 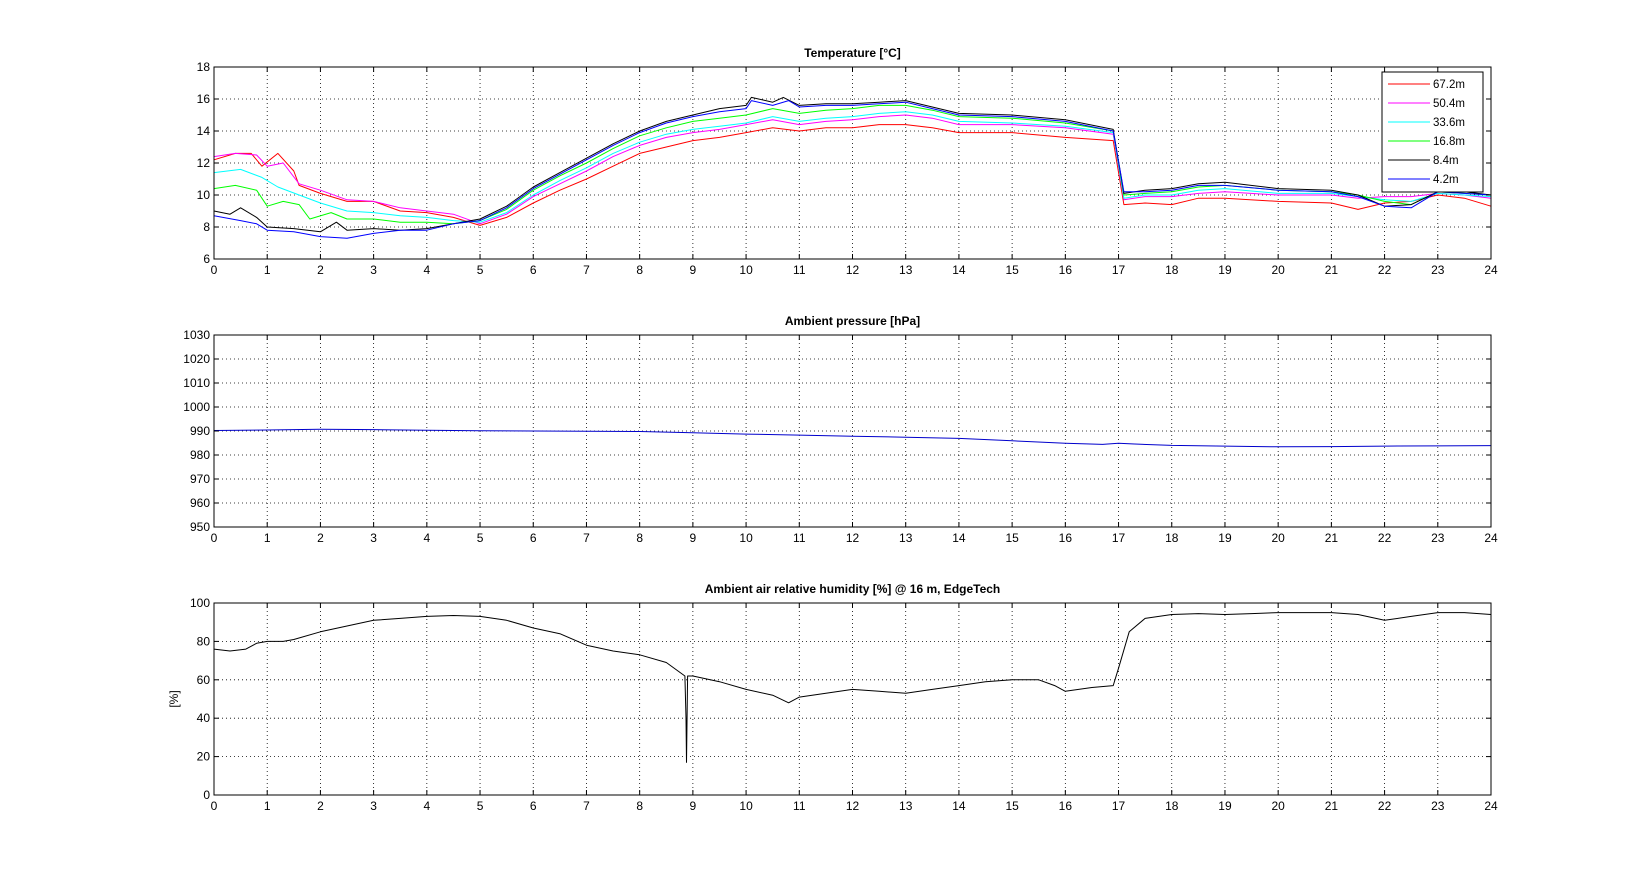 What do you see at coordinates (206, 795) in the screenshot?
I see `y-tick-label: 0` at bounding box center [206, 795].